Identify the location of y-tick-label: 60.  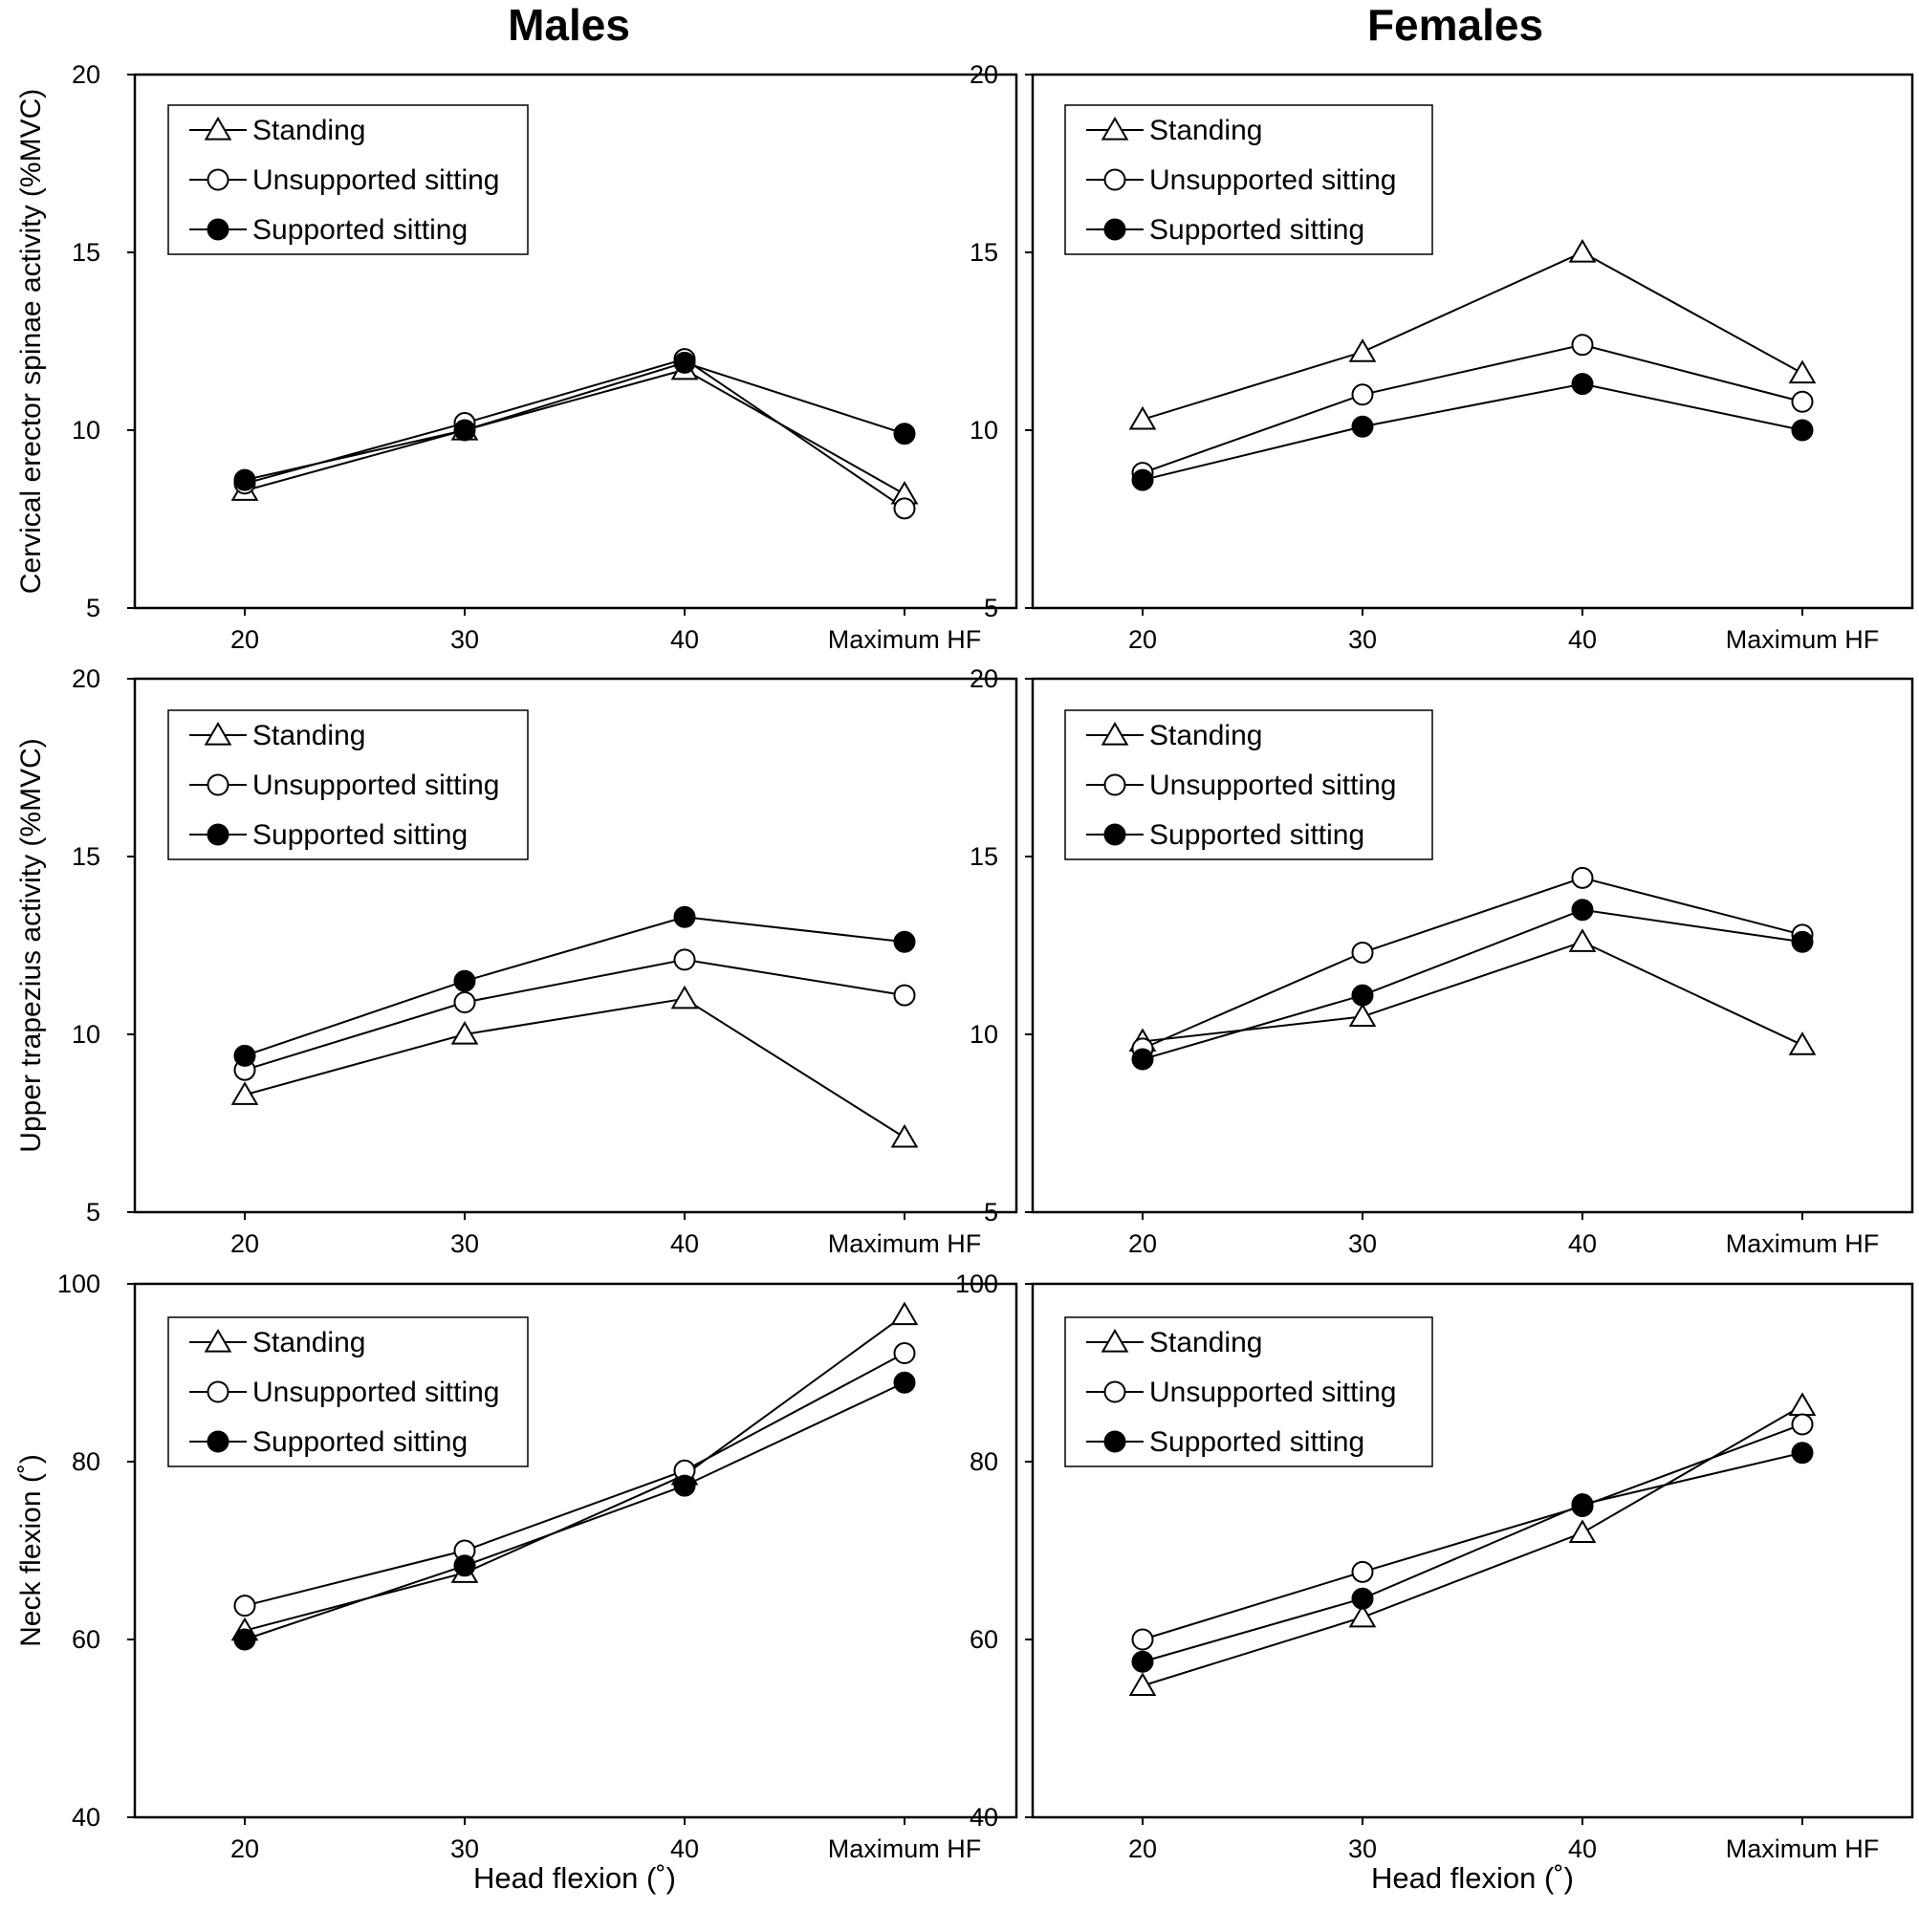
(86, 1640).